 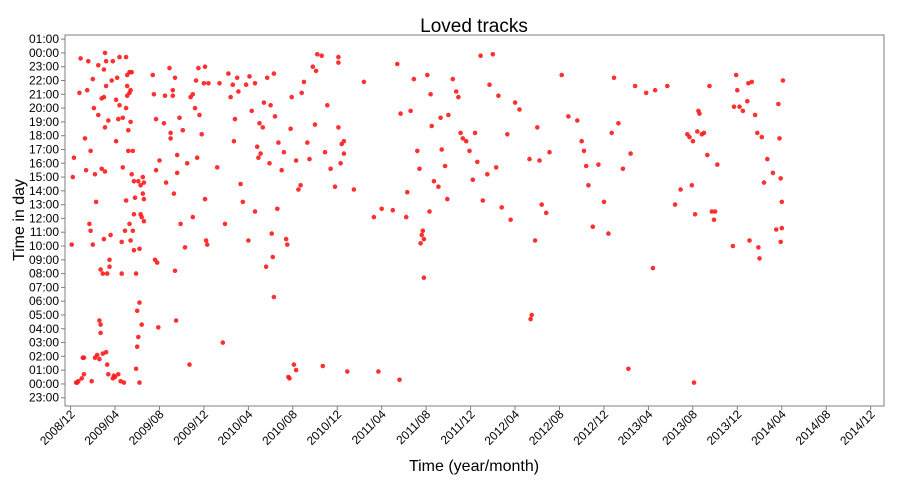 What do you see at coordinates (324, 427) in the screenshot?
I see `x-tick-label: 2010/12` at bounding box center [324, 427].